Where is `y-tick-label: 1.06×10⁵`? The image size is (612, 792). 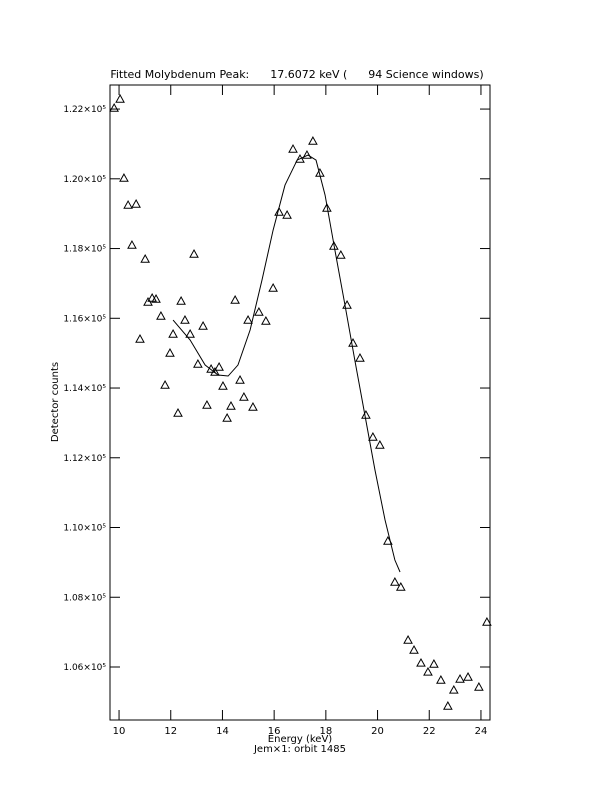
y-tick-label: 1.06×10⁵ is located at coordinates (84, 668).